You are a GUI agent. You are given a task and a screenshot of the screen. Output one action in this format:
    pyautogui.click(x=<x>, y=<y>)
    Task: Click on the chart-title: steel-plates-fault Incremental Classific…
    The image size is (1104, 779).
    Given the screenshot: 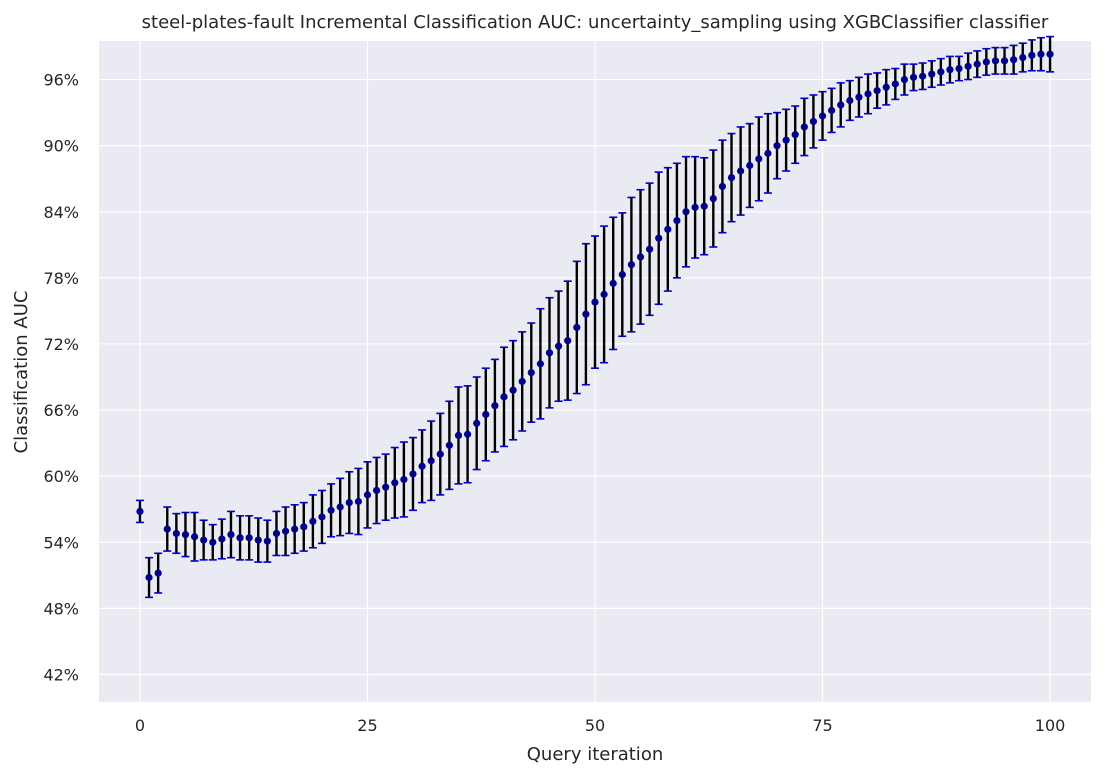 What is the action you would take?
    pyautogui.click(x=595, y=22)
    